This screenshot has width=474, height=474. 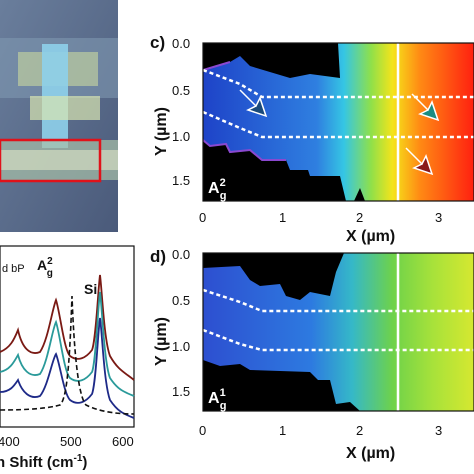 I want to click on panel-c-edge-lower, so click(x=338, y=124).